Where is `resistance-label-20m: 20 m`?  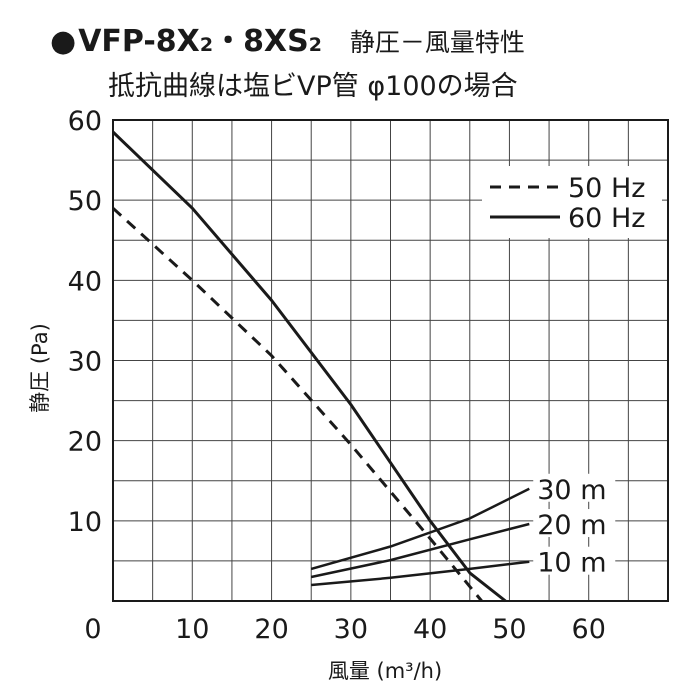 resistance-label-20m: 20 m is located at coordinates (571, 525).